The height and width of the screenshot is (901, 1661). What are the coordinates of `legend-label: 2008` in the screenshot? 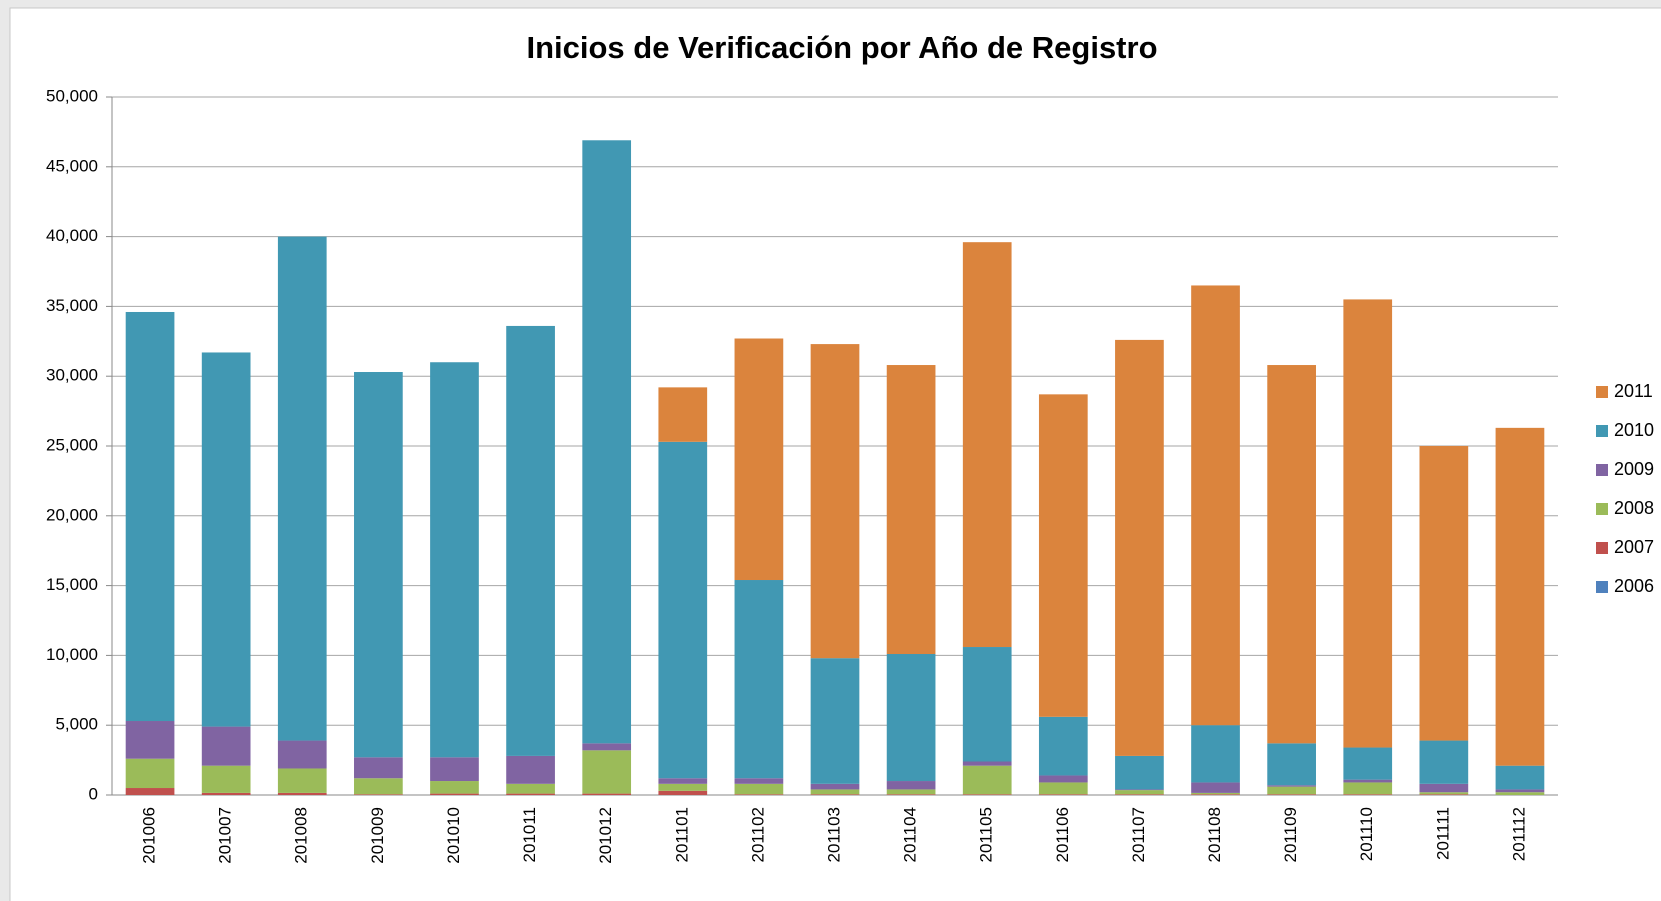 It's located at (1634, 508).